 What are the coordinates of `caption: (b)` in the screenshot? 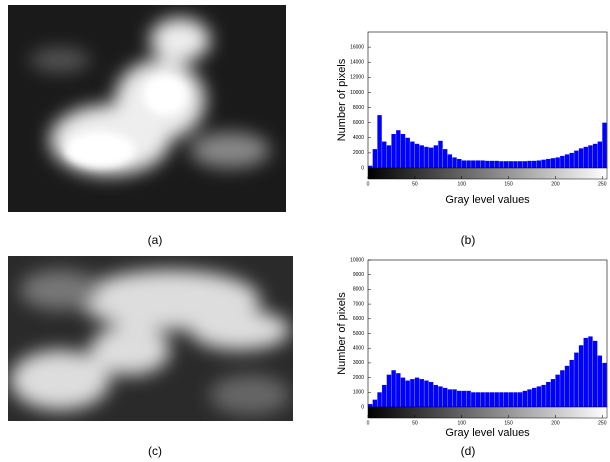 It's located at (468, 240).